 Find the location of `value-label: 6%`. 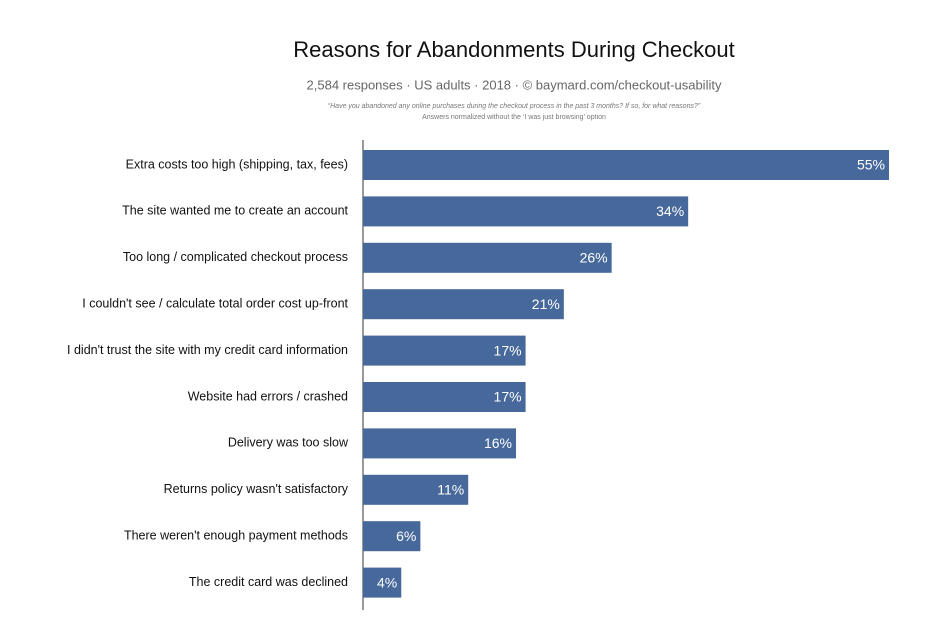

value-label: 6% is located at coordinates (406, 536).